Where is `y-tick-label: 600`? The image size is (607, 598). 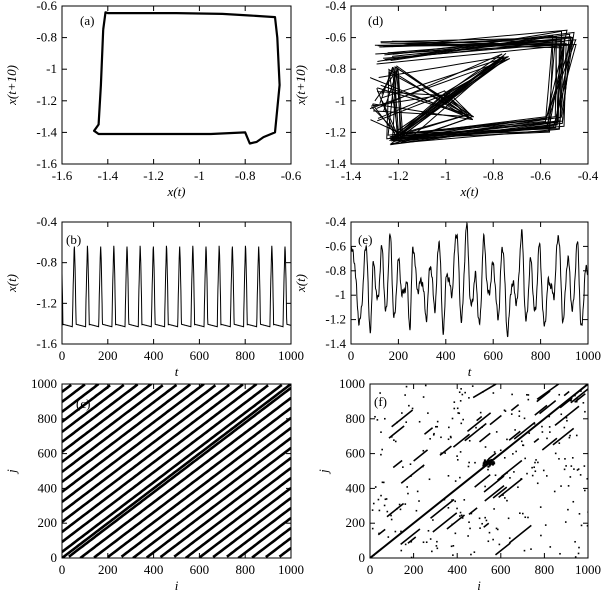 y-tick-label: 600 is located at coordinates (356, 453).